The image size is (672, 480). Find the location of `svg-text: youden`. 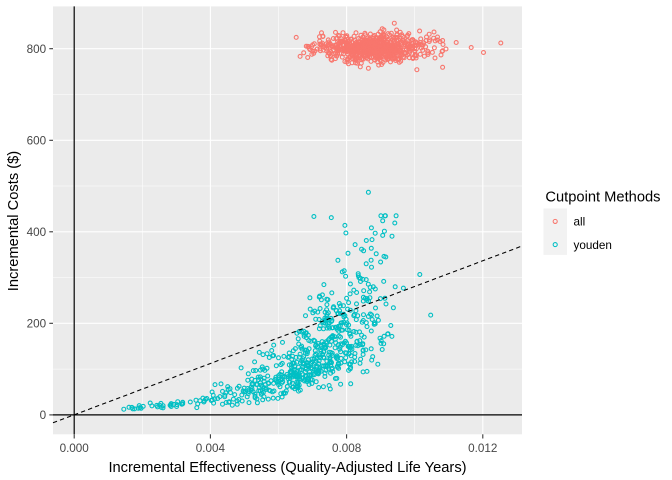

svg-text: youden is located at coordinates (593, 245).